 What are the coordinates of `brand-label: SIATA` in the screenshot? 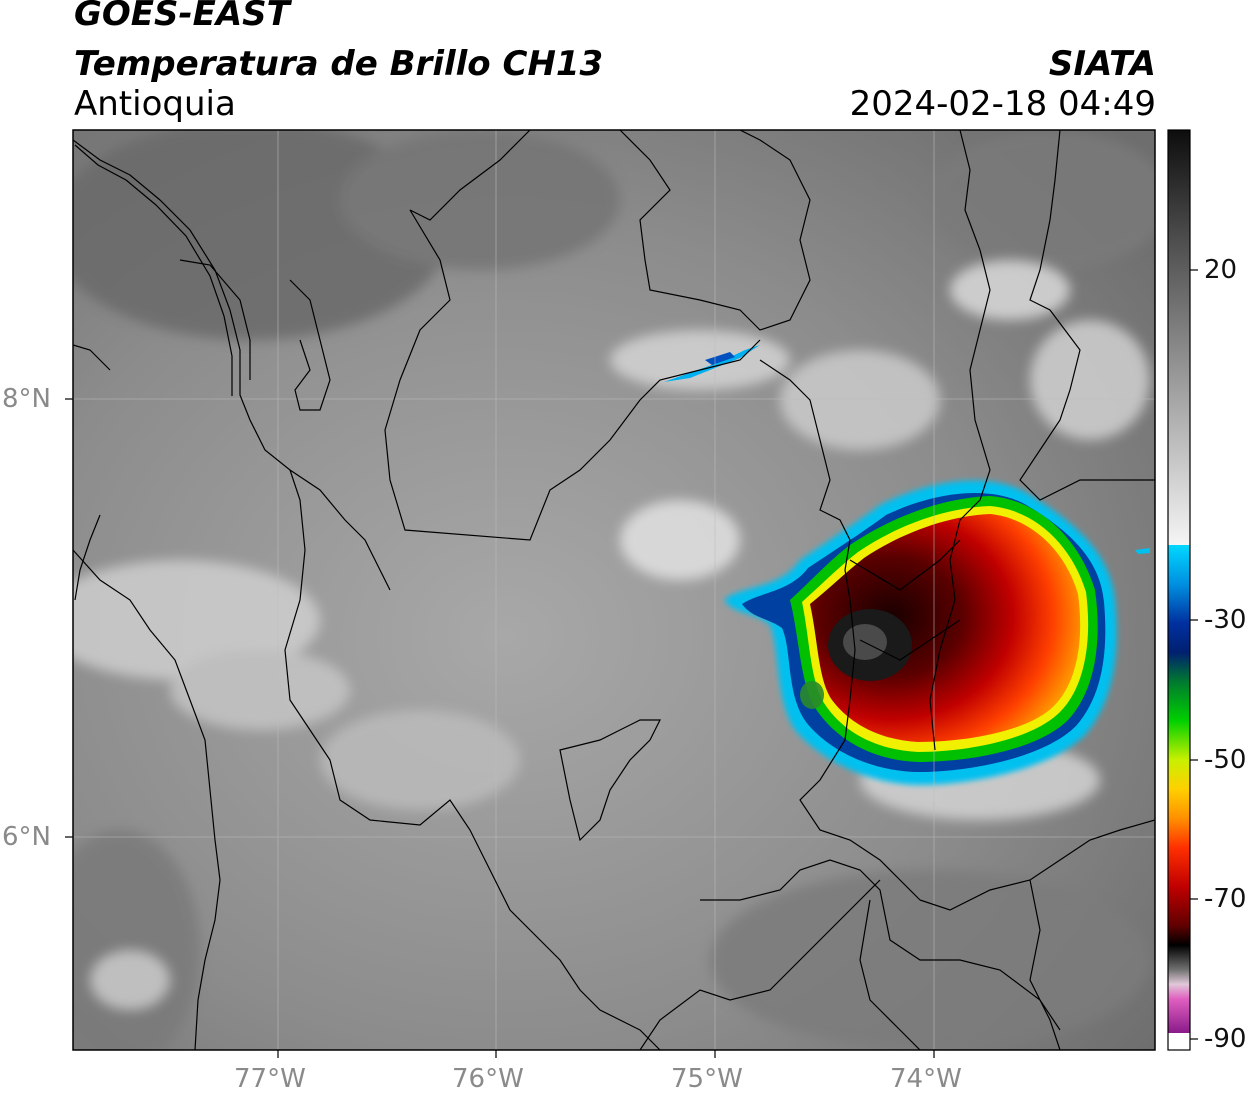 It's located at (1102, 64).